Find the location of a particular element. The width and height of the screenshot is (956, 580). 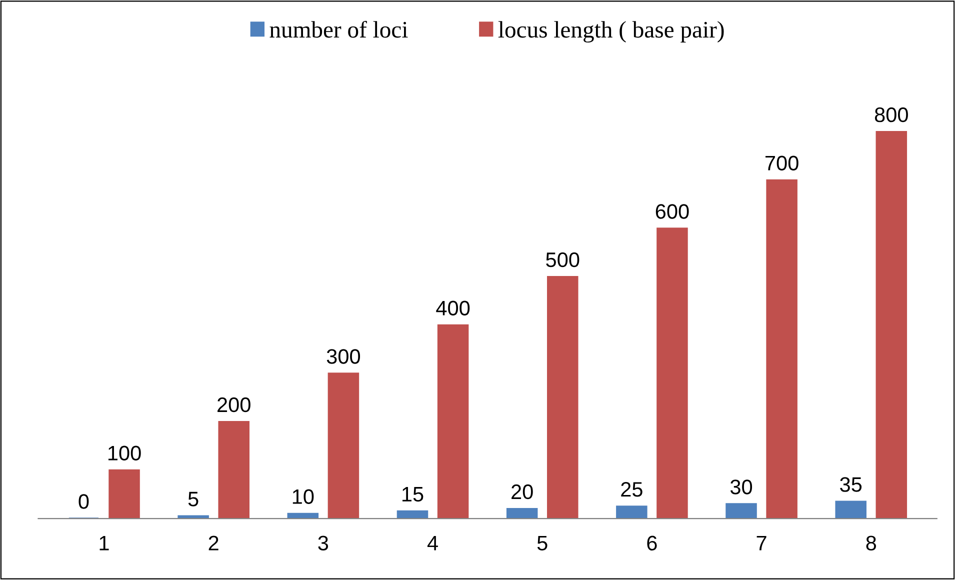

legend-label: number of loci is located at coordinates (339, 29).